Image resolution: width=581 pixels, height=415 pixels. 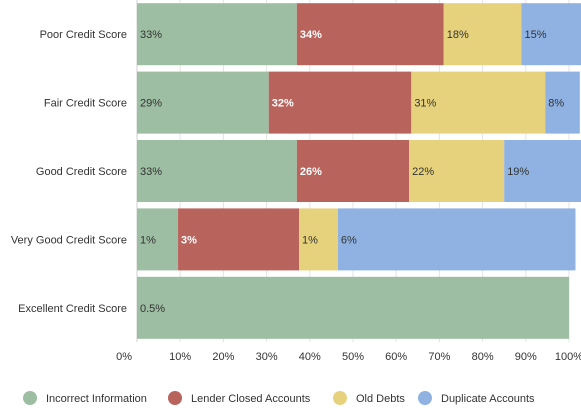 I want to click on category-label: Poor Credit Score, so click(x=83, y=35).